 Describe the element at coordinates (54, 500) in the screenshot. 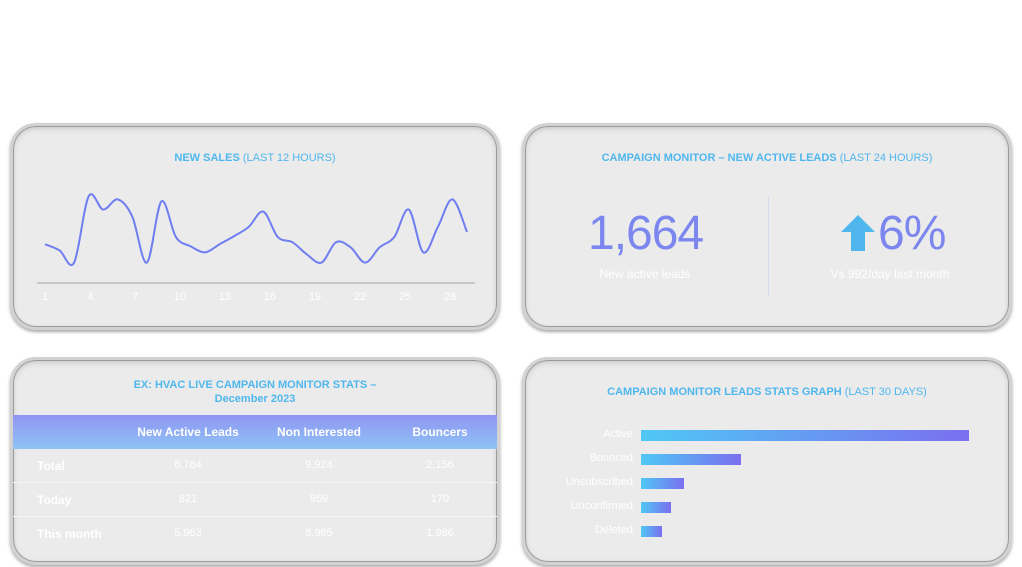

I see `row-label: Today` at that location.